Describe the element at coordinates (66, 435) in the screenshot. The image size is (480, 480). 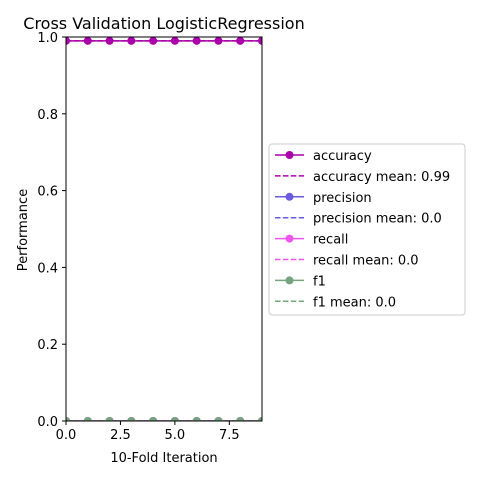
I see `x-tick-label: 0.0` at that location.